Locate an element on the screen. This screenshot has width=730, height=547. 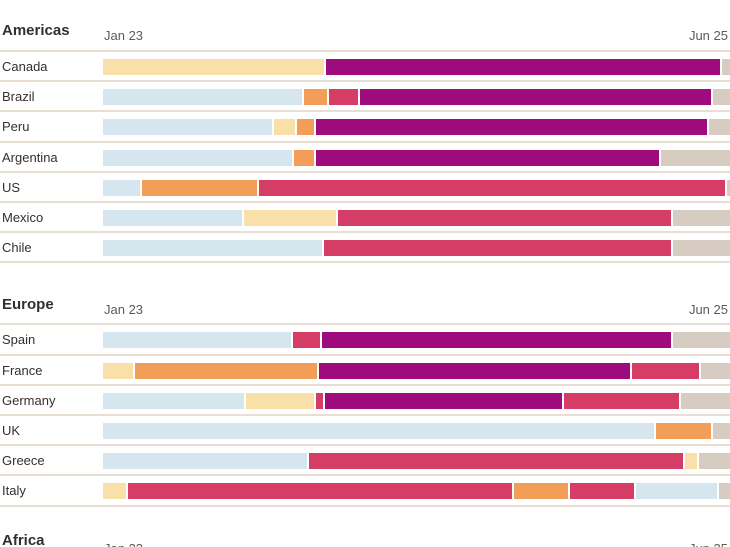
timeline-bar-mexico is located at coordinates (416, 218).